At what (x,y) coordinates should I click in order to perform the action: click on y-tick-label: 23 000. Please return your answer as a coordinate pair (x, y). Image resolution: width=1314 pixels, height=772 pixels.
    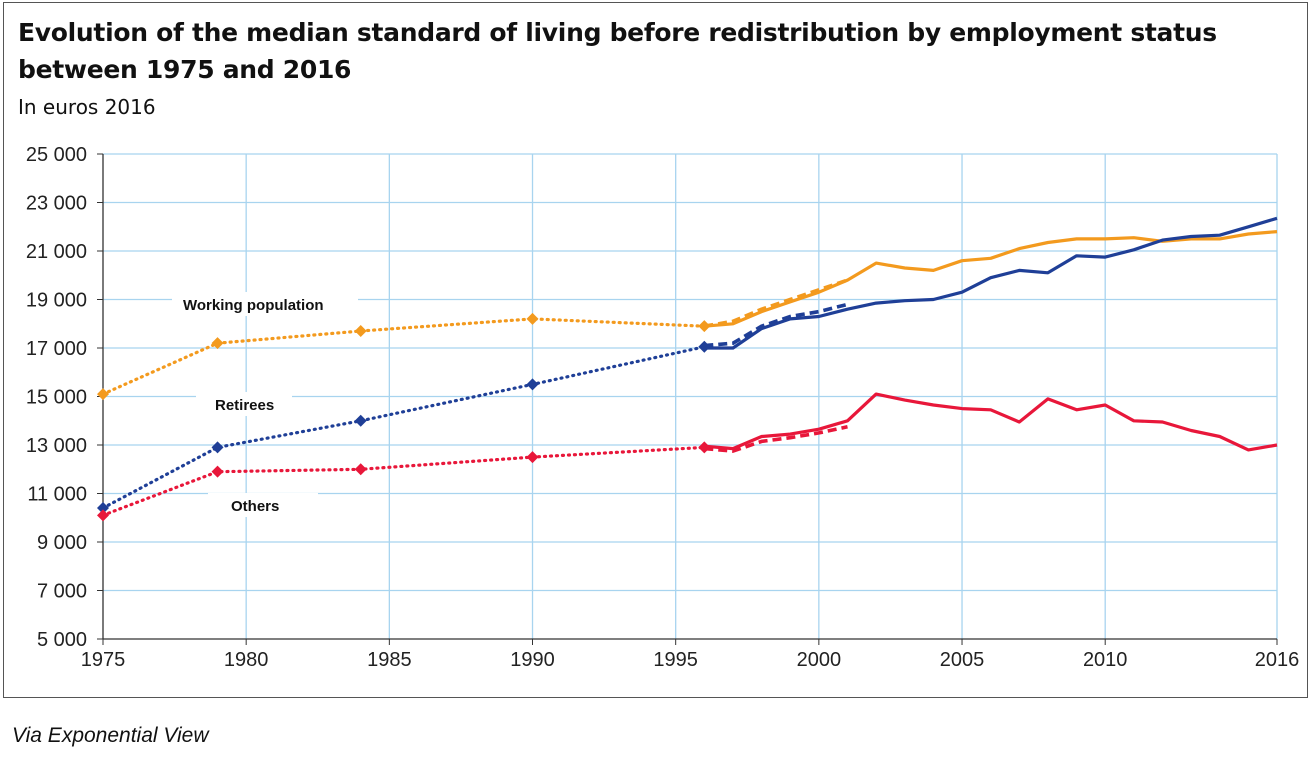
    Looking at the image, I should click on (56, 204).